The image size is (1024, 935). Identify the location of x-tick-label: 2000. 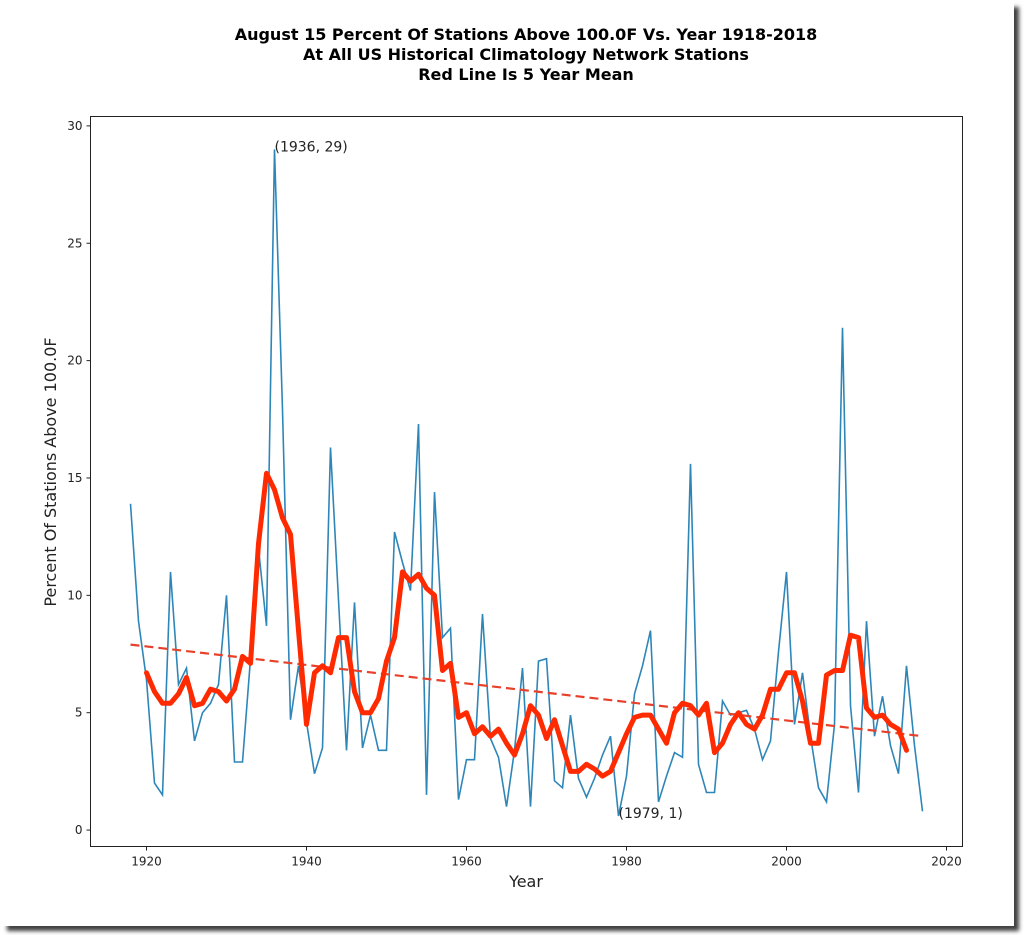
(786, 862).